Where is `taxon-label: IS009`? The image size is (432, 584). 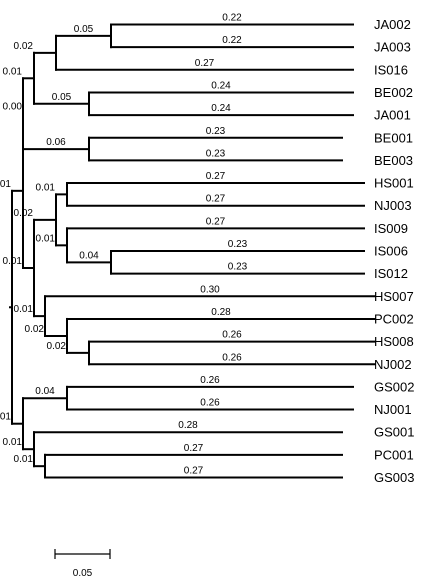
taxon-label: IS009 is located at coordinates (391, 228).